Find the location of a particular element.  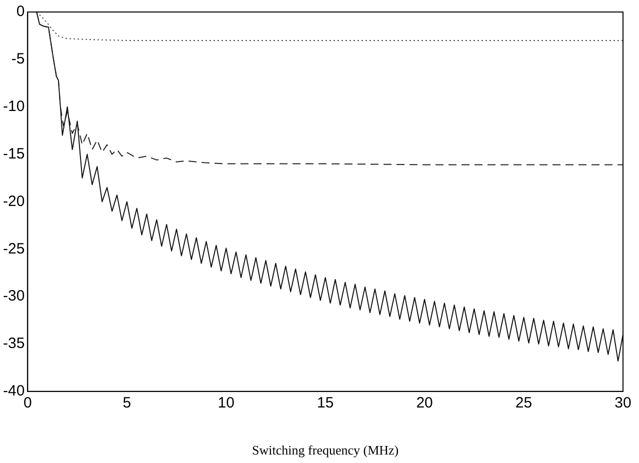

x-axis-title: Switching frequency (MHz) is located at coordinates (325, 450).